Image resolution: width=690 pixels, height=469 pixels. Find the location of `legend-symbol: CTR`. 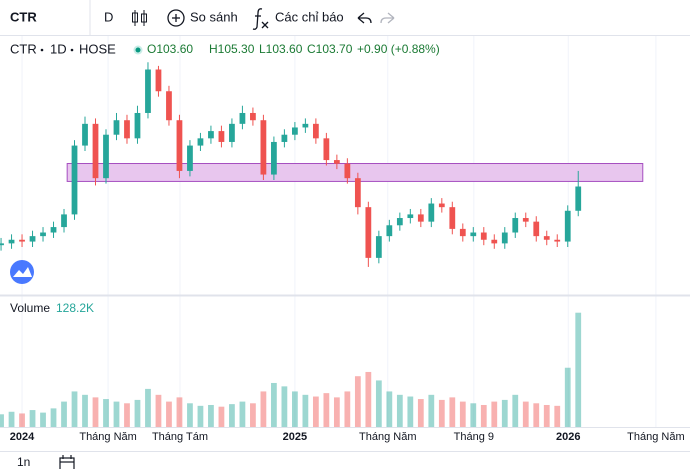

legend-symbol: CTR is located at coordinates (23, 48).